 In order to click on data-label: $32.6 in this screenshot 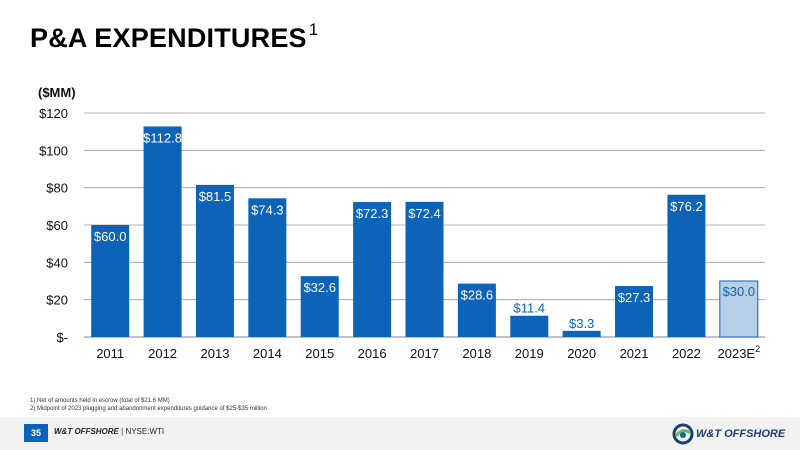, I will do `click(319, 287)`.